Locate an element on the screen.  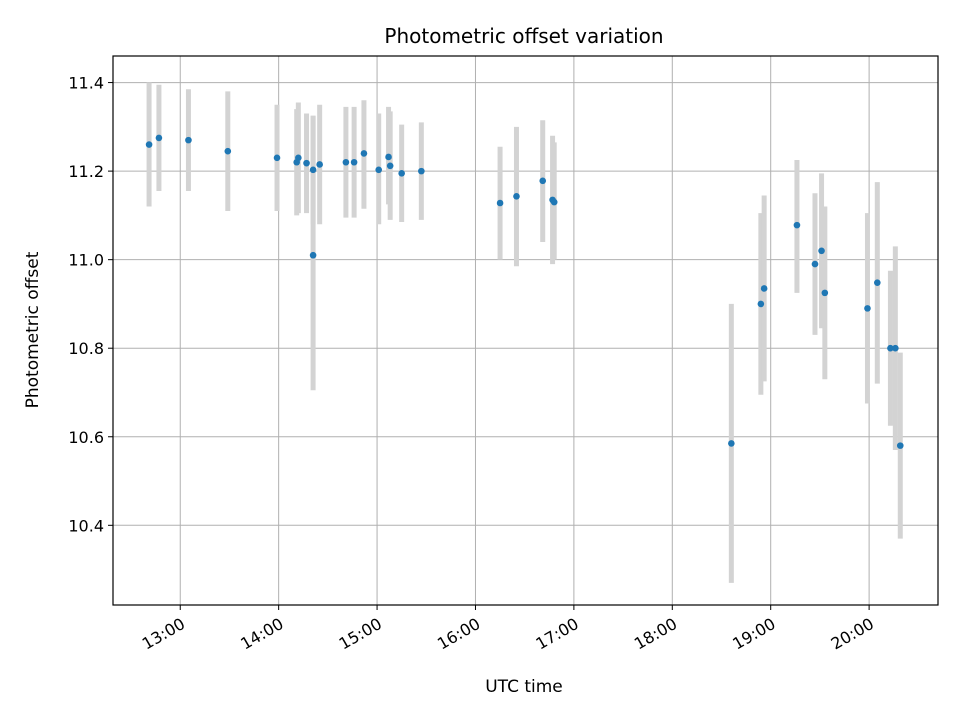
y-tick-label: 10.4 is located at coordinates (86, 525).